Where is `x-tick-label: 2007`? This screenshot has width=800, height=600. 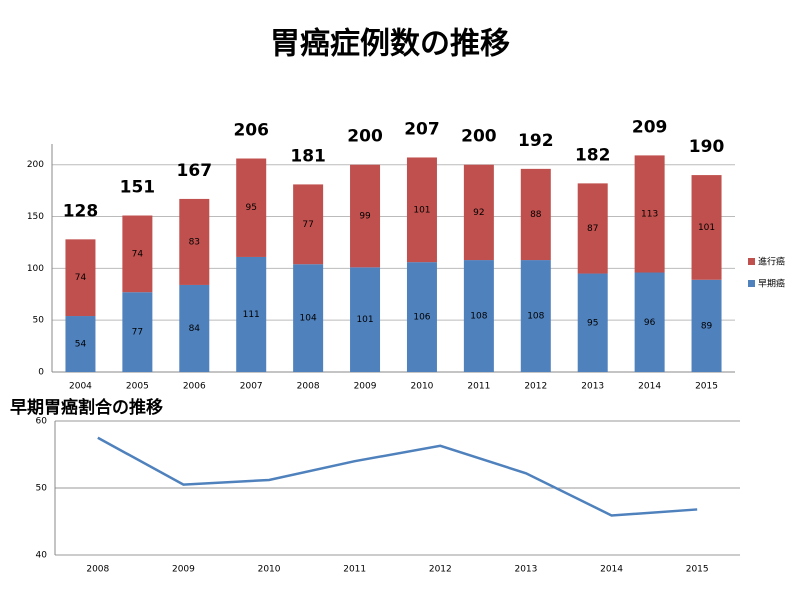 x-tick-label: 2007 is located at coordinates (251, 387).